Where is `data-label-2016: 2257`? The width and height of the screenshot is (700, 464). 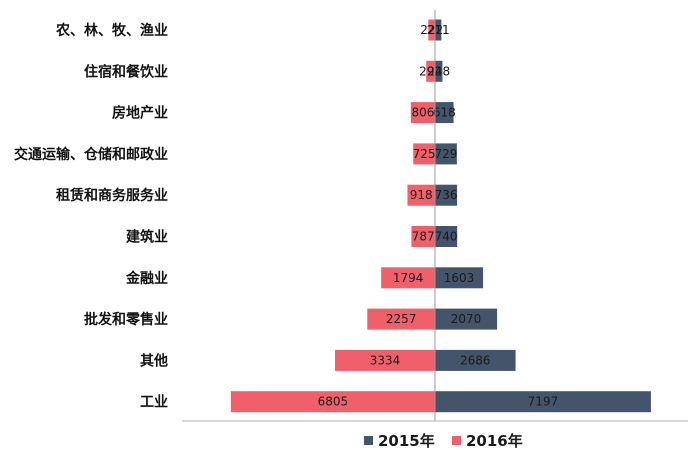 data-label-2016: 2257 is located at coordinates (401, 319).